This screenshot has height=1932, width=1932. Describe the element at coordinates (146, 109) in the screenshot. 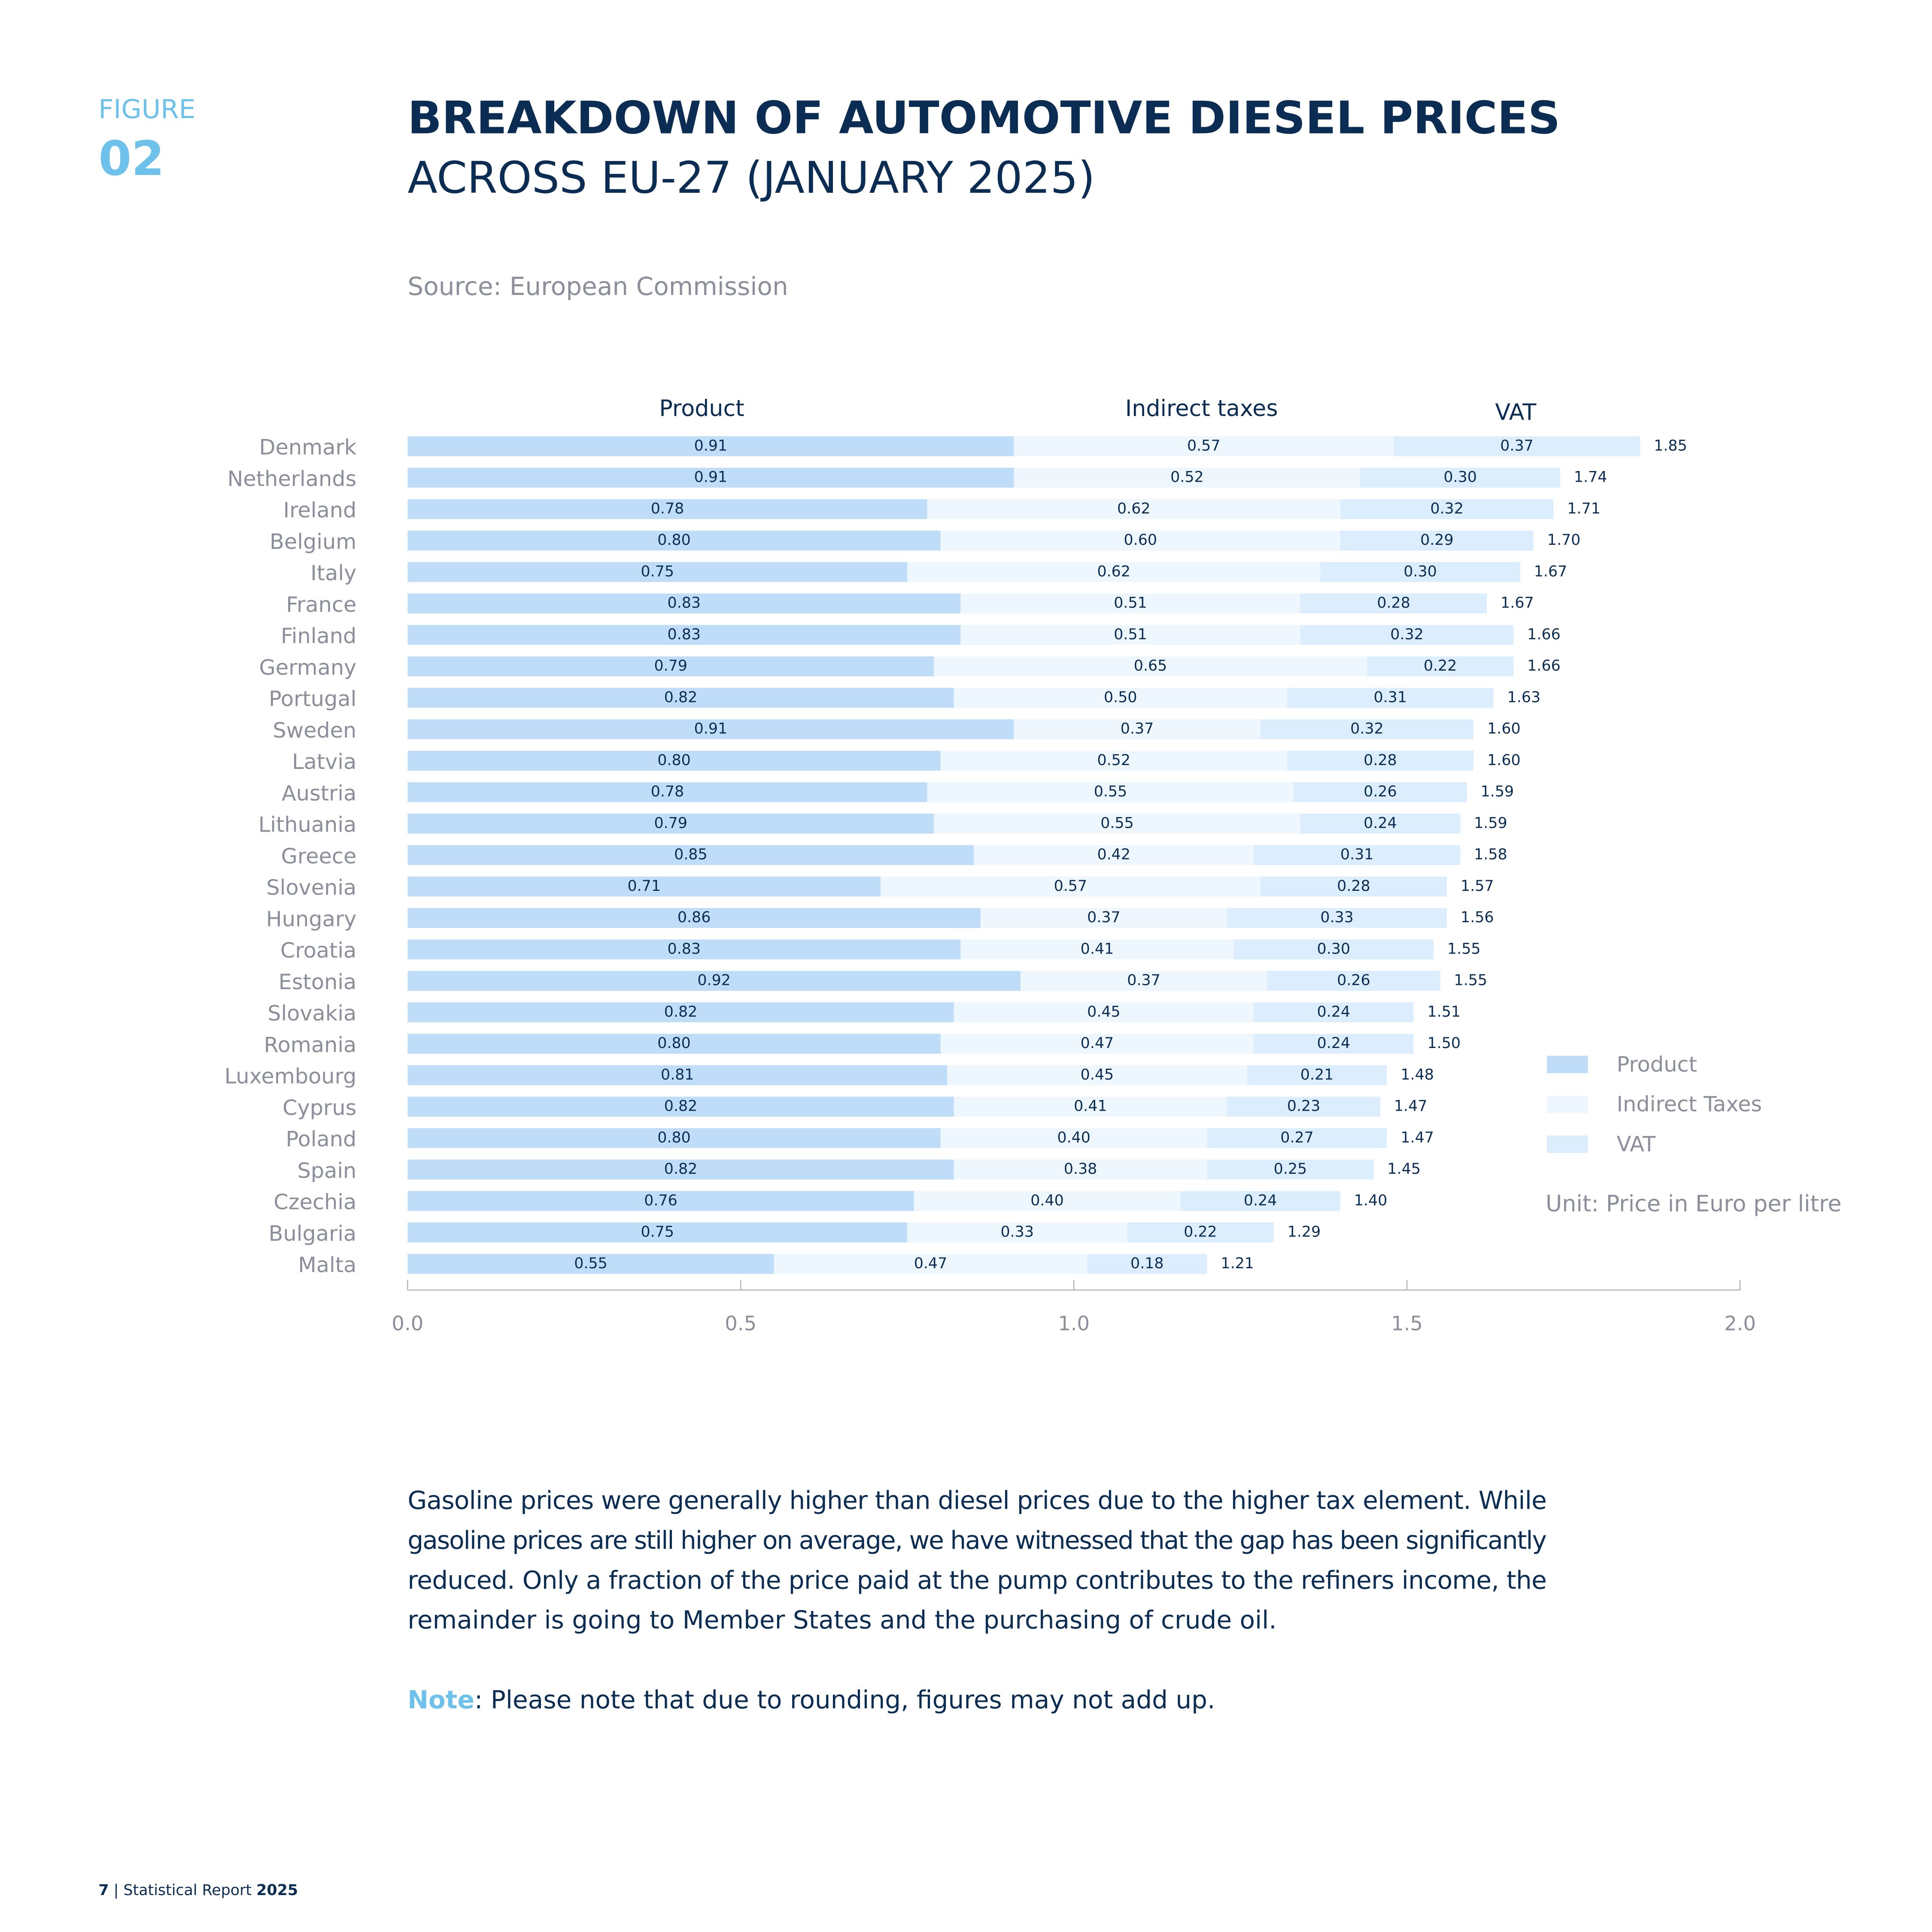

I see `figure-label: FIGURE` at that location.